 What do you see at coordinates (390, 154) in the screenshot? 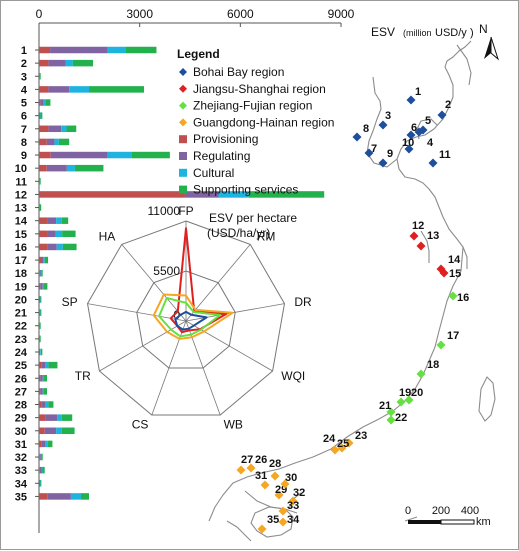
I see `site-label-9: 9` at bounding box center [390, 154].